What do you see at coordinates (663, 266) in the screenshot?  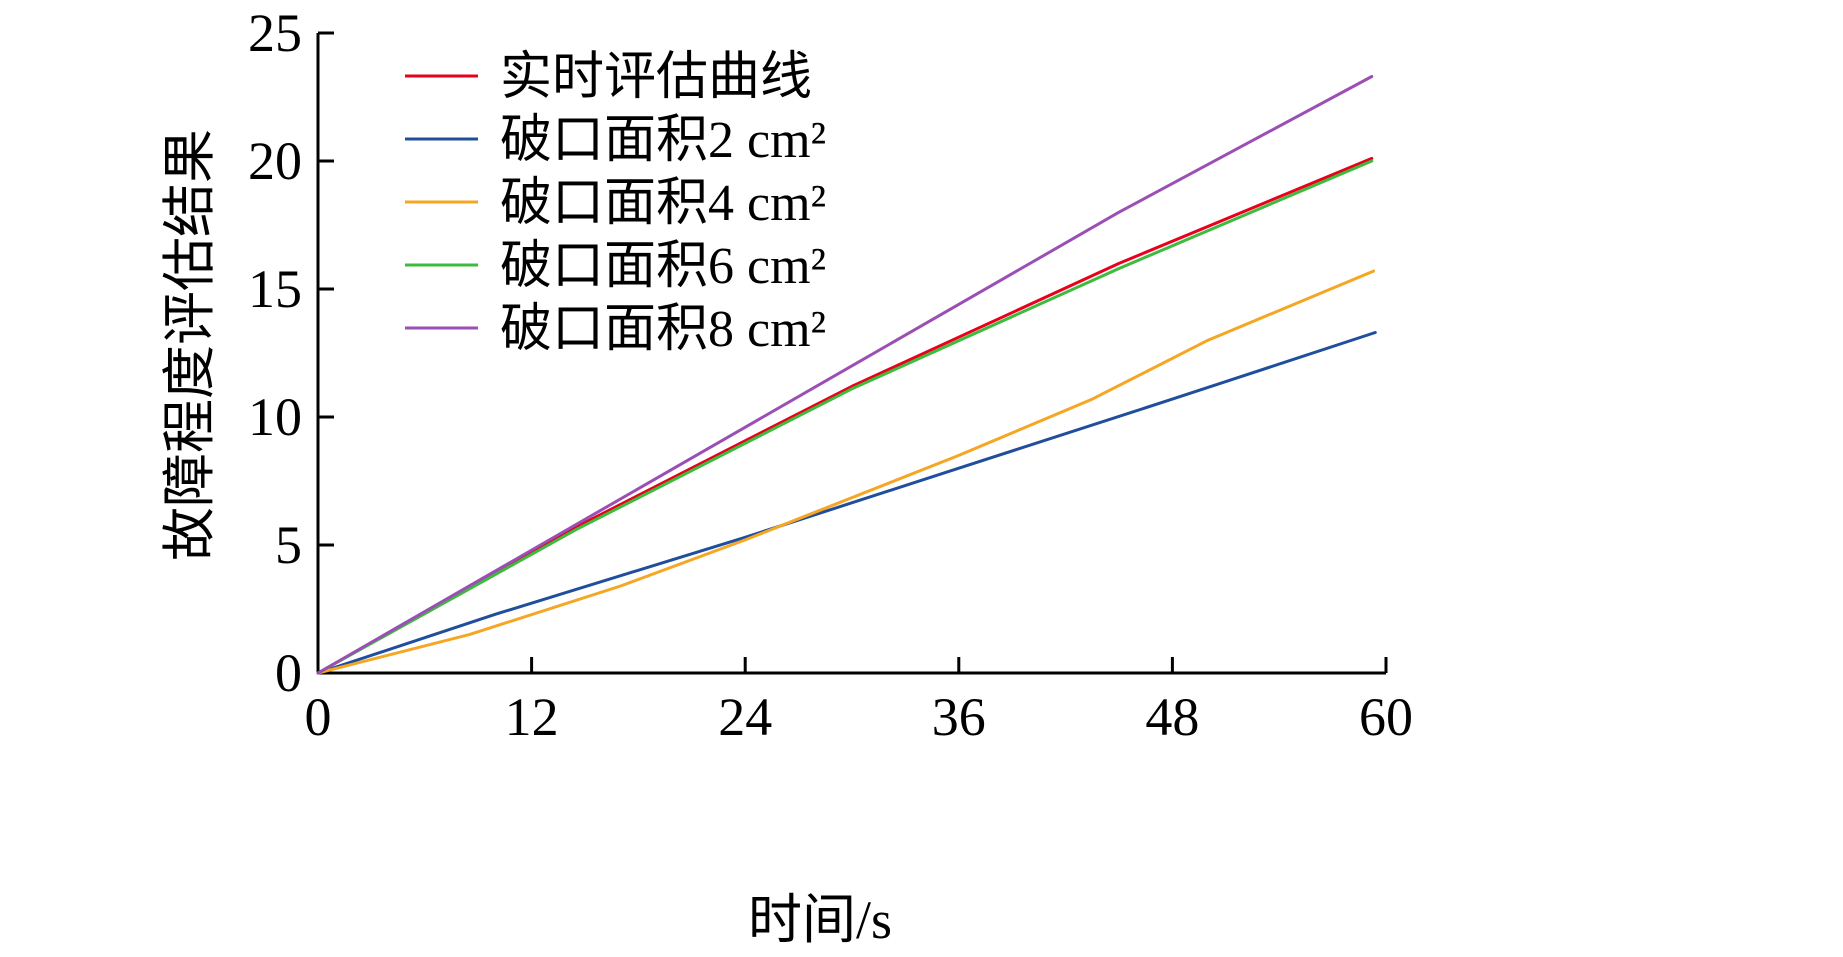 I see `legend-label-4: 破口面积6 cm²` at bounding box center [663, 266].